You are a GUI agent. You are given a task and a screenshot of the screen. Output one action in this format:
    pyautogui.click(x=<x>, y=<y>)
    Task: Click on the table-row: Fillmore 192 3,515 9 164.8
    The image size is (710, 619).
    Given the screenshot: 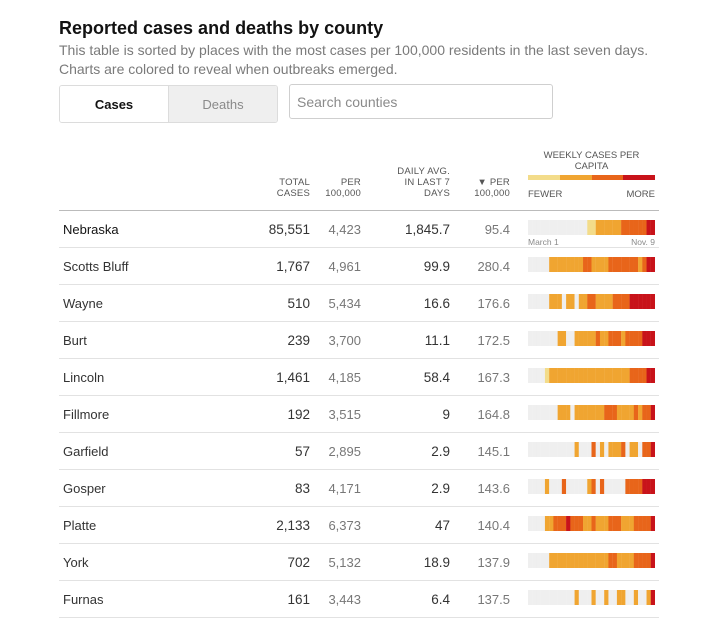 What is the action you would take?
    pyautogui.click(x=359, y=414)
    